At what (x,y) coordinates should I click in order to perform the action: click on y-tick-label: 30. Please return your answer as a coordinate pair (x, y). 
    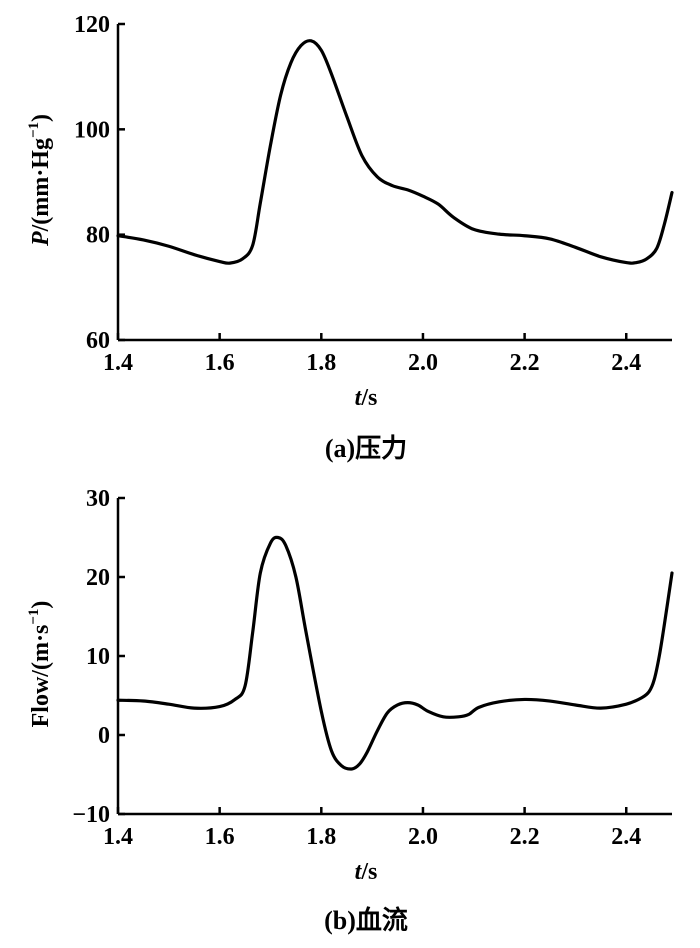
    Looking at the image, I should click on (98, 499).